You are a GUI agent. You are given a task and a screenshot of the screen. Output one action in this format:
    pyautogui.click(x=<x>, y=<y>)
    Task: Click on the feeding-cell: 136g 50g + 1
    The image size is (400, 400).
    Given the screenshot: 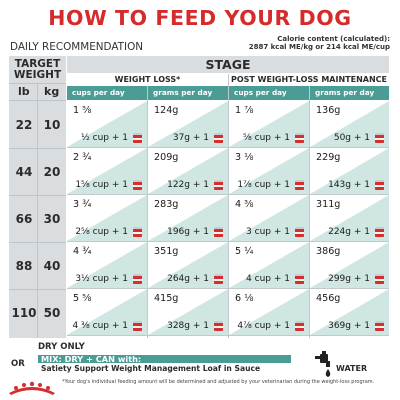 What is the action you would take?
    pyautogui.click(x=349, y=124)
    